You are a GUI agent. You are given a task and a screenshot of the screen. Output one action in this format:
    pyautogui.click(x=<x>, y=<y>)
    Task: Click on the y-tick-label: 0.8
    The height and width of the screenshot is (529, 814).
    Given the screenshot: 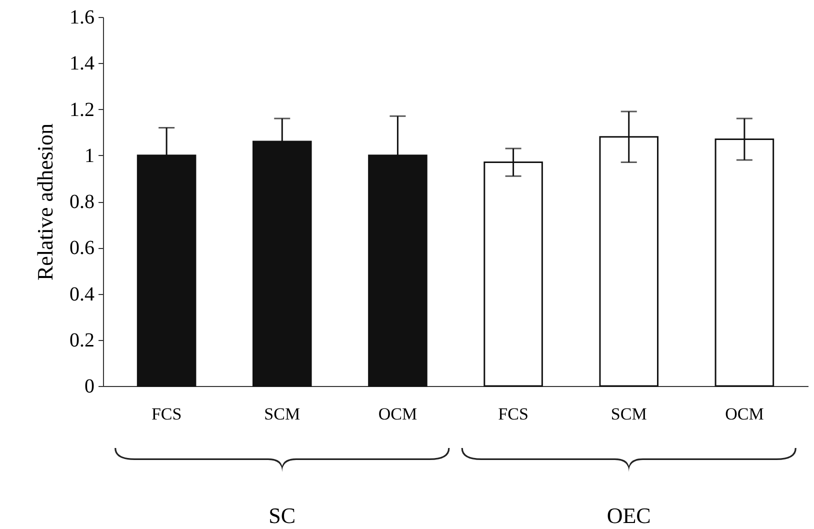 What is the action you would take?
    pyautogui.click(x=82, y=202)
    